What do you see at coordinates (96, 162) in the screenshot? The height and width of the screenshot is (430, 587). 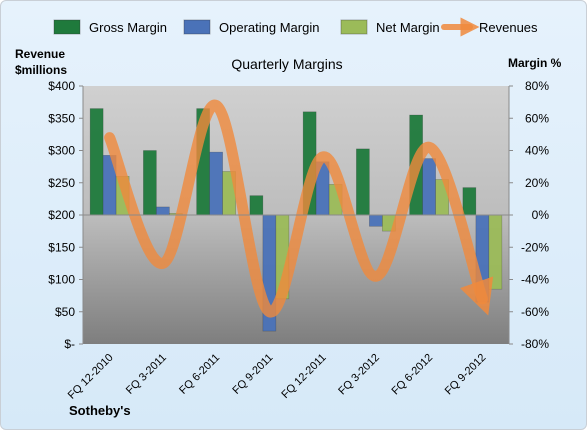 I see `bar-gross-margin-fq-12-2010` at bounding box center [96, 162].